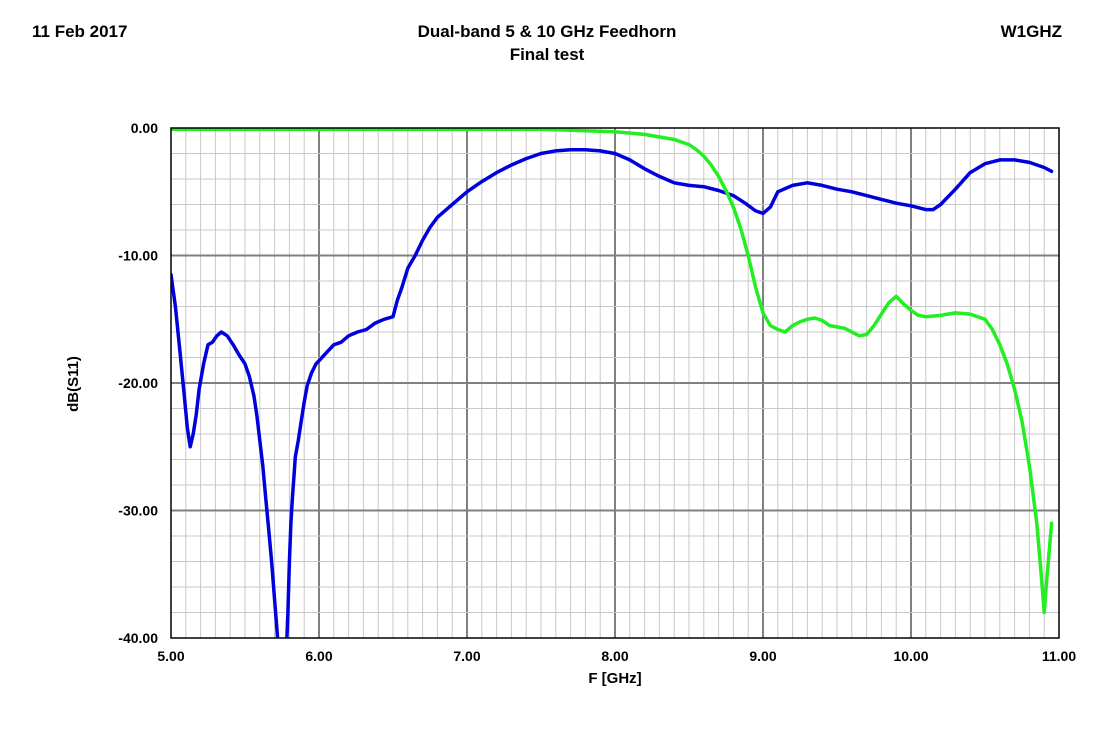 The width and height of the screenshot is (1094, 746). Describe the element at coordinates (138, 638) in the screenshot. I see `y-tick-label: -40.00` at that location.